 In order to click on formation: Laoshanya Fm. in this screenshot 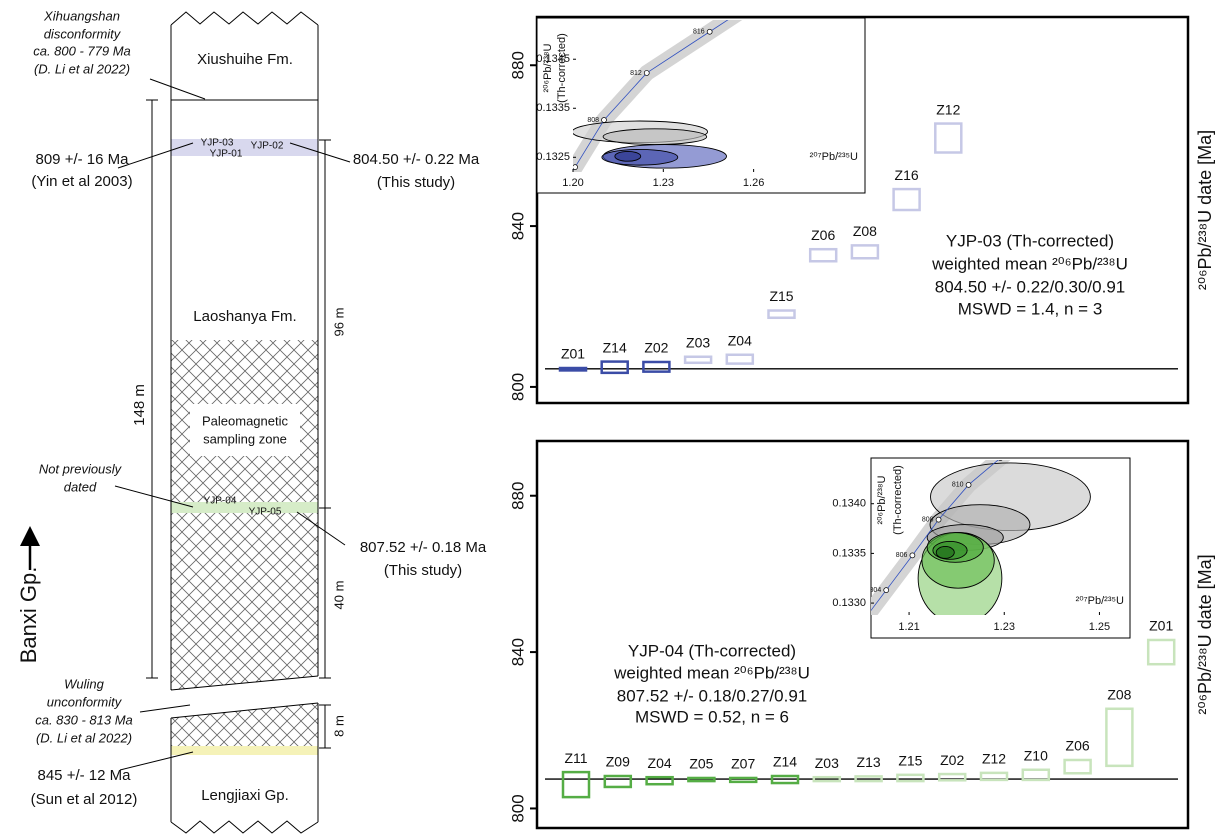, I will do `click(244, 316)`.